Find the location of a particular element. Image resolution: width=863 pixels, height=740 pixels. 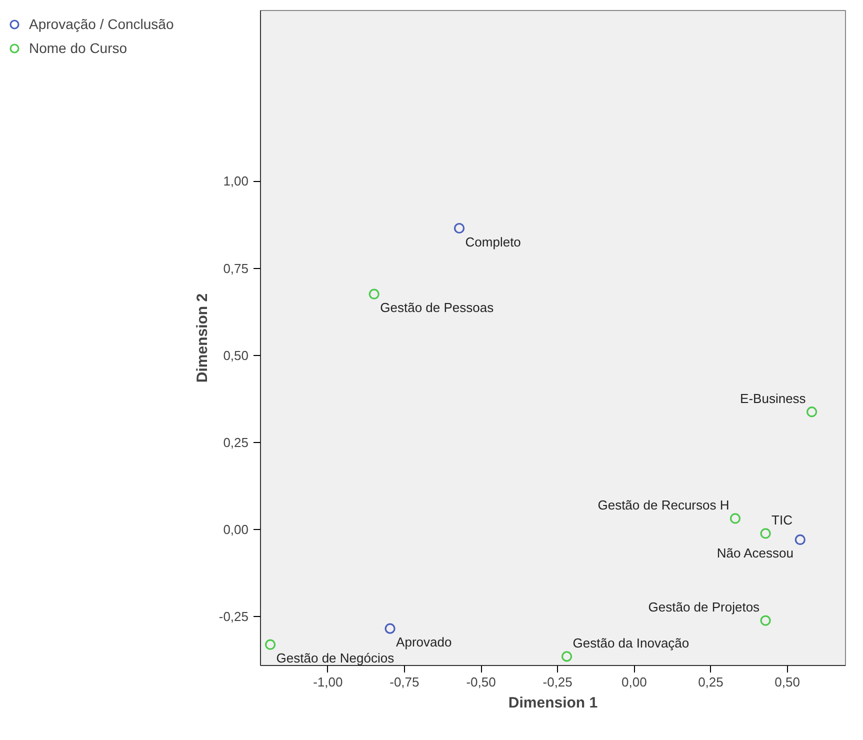

annotation: Completo is located at coordinates (493, 242).